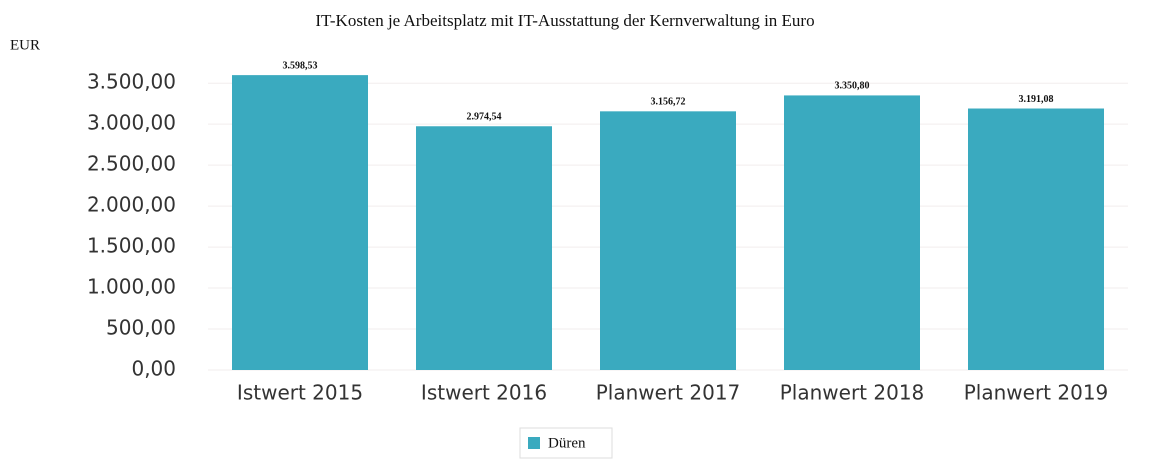 The height and width of the screenshot is (461, 1160). What do you see at coordinates (131, 287) in the screenshot?
I see `y-tick-label: 1.000,00` at bounding box center [131, 287].